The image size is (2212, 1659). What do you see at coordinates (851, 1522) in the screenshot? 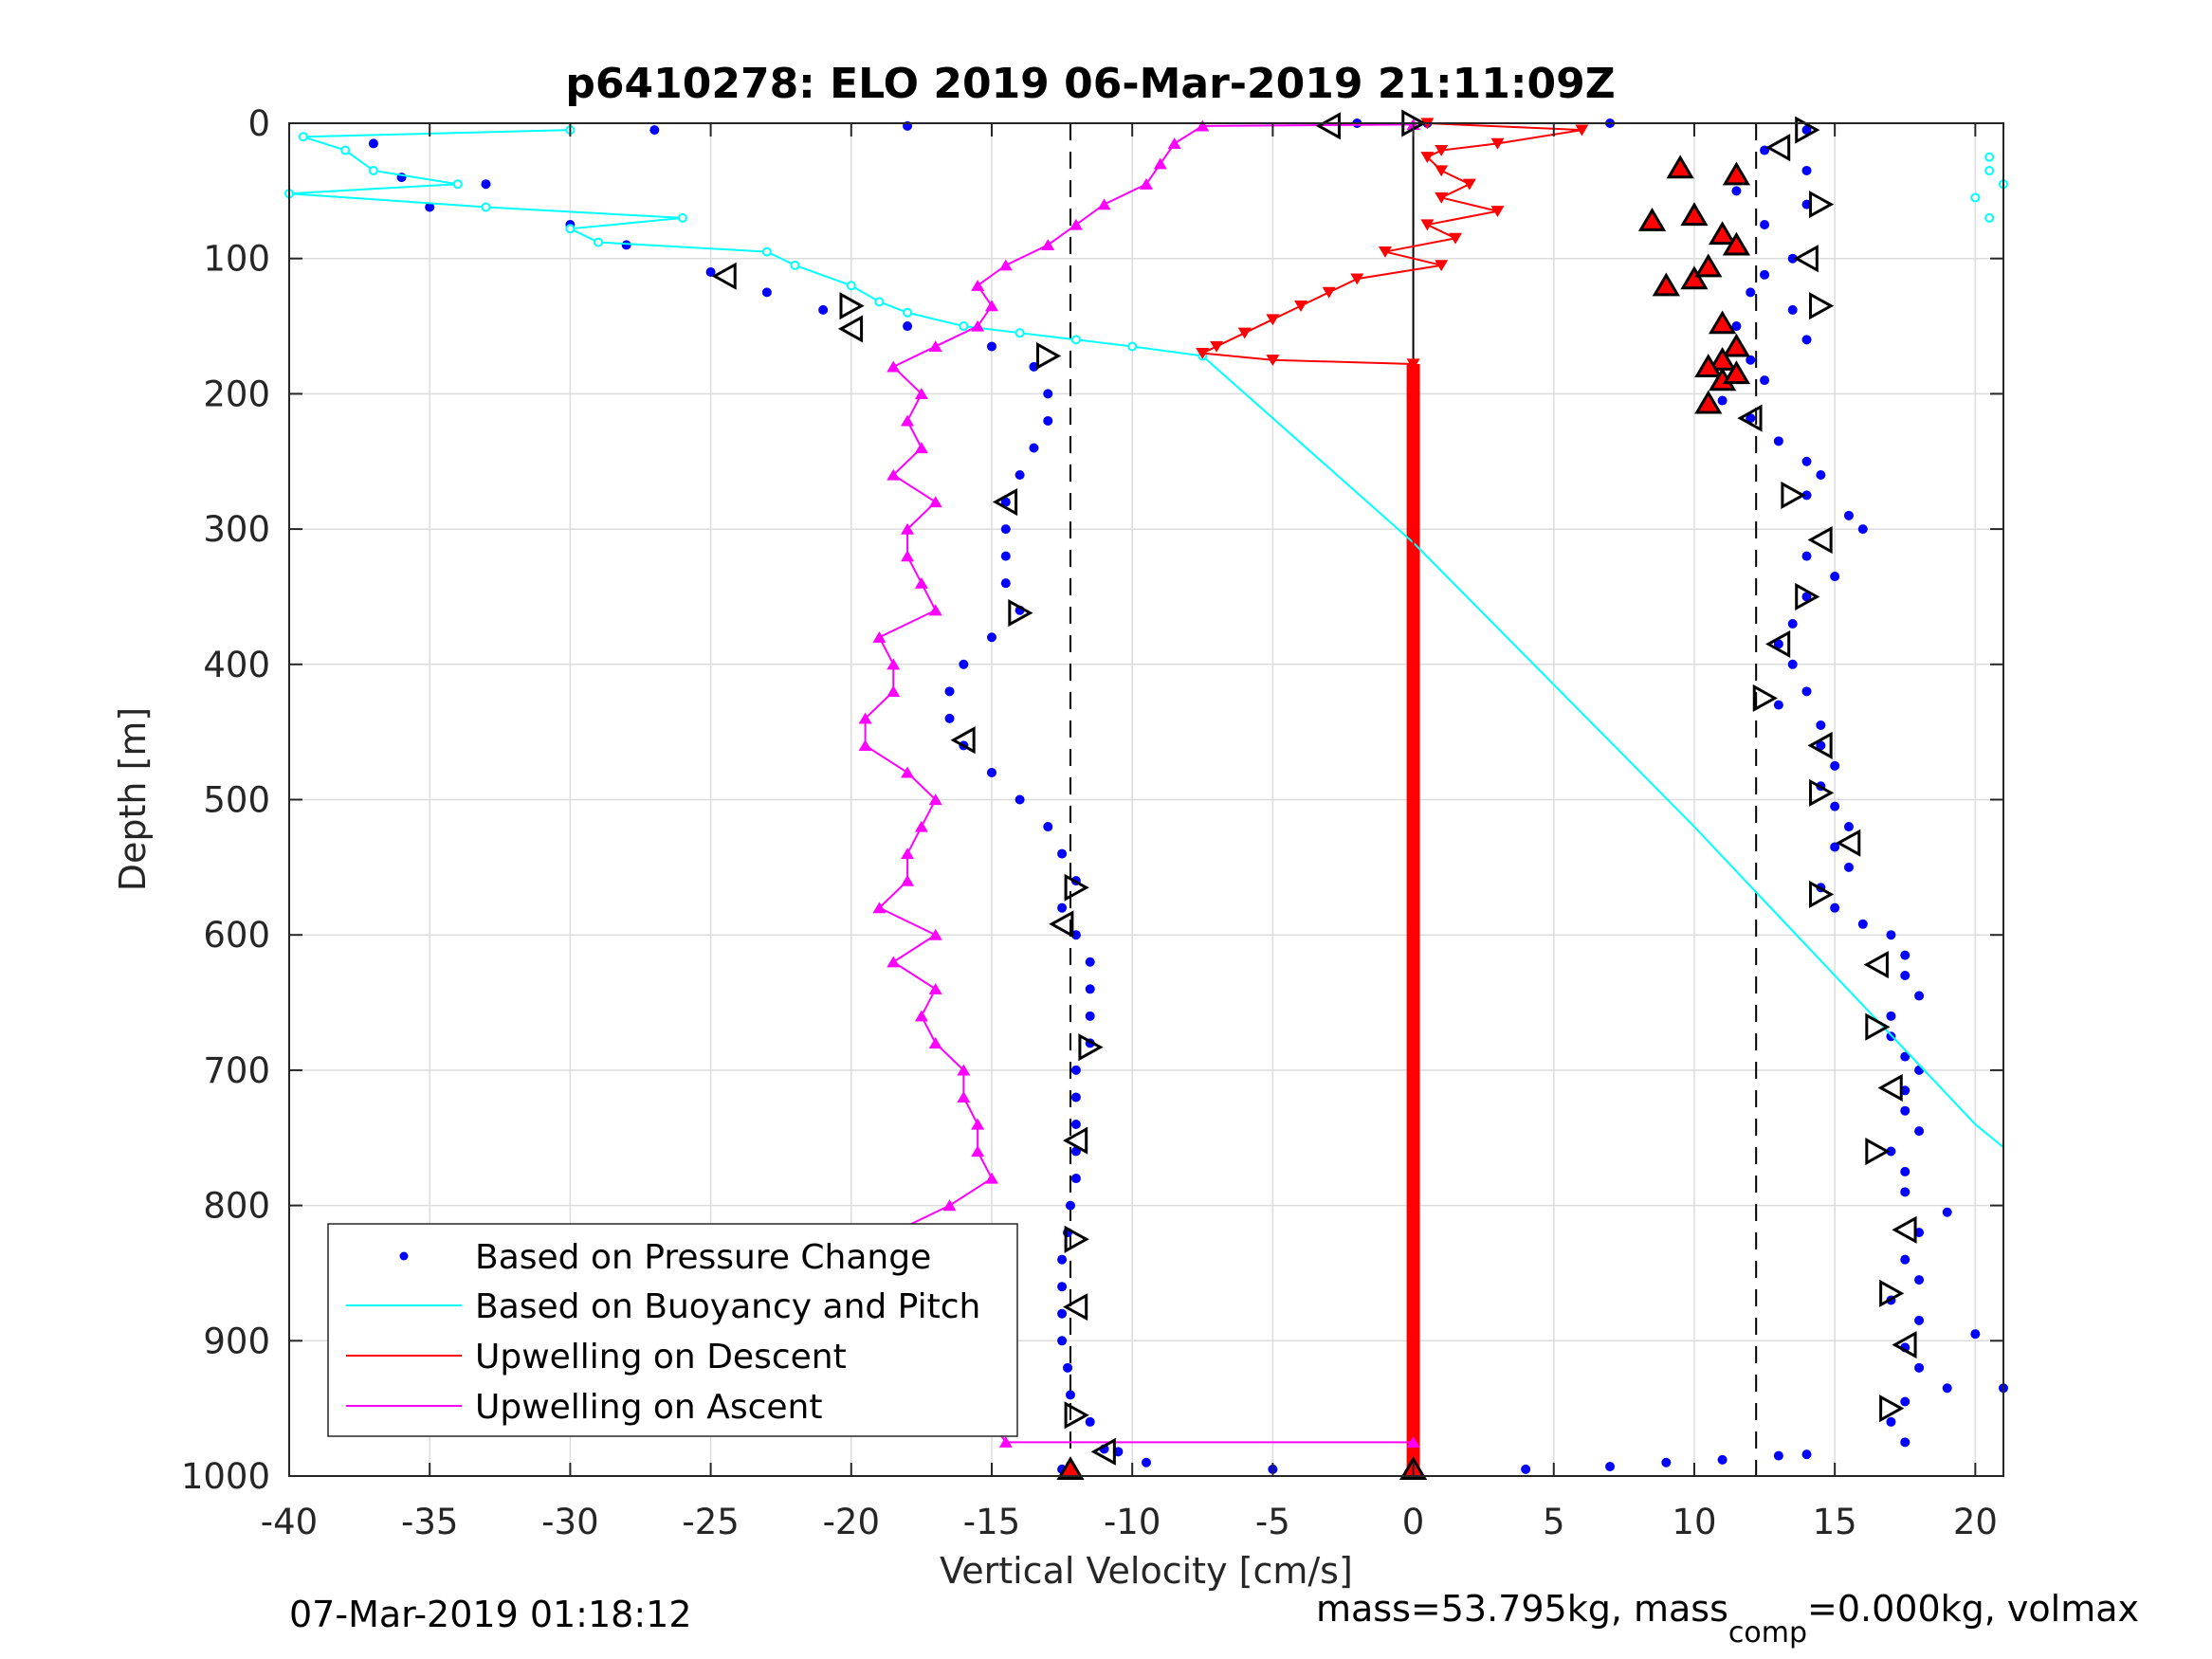
I see `x-tick-label: -20` at bounding box center [851, 1522].